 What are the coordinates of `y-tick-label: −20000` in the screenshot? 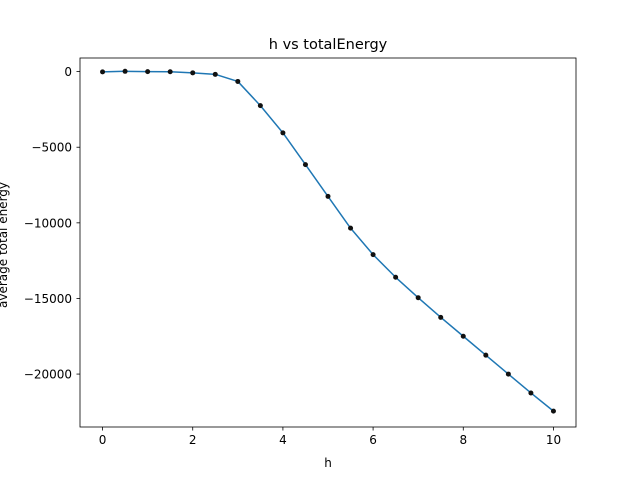 It's located at (48, 375).